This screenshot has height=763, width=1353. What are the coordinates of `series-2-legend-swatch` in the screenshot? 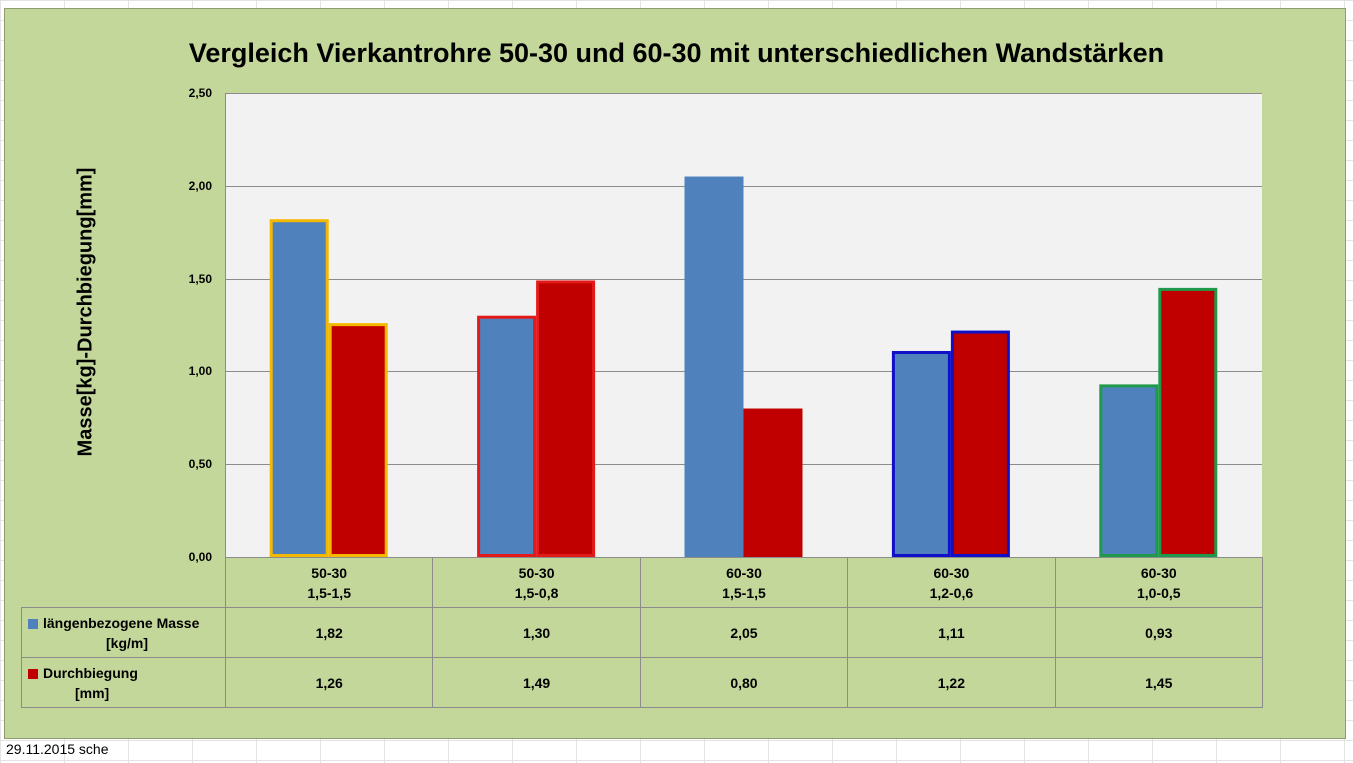 It's located at (33, 673).